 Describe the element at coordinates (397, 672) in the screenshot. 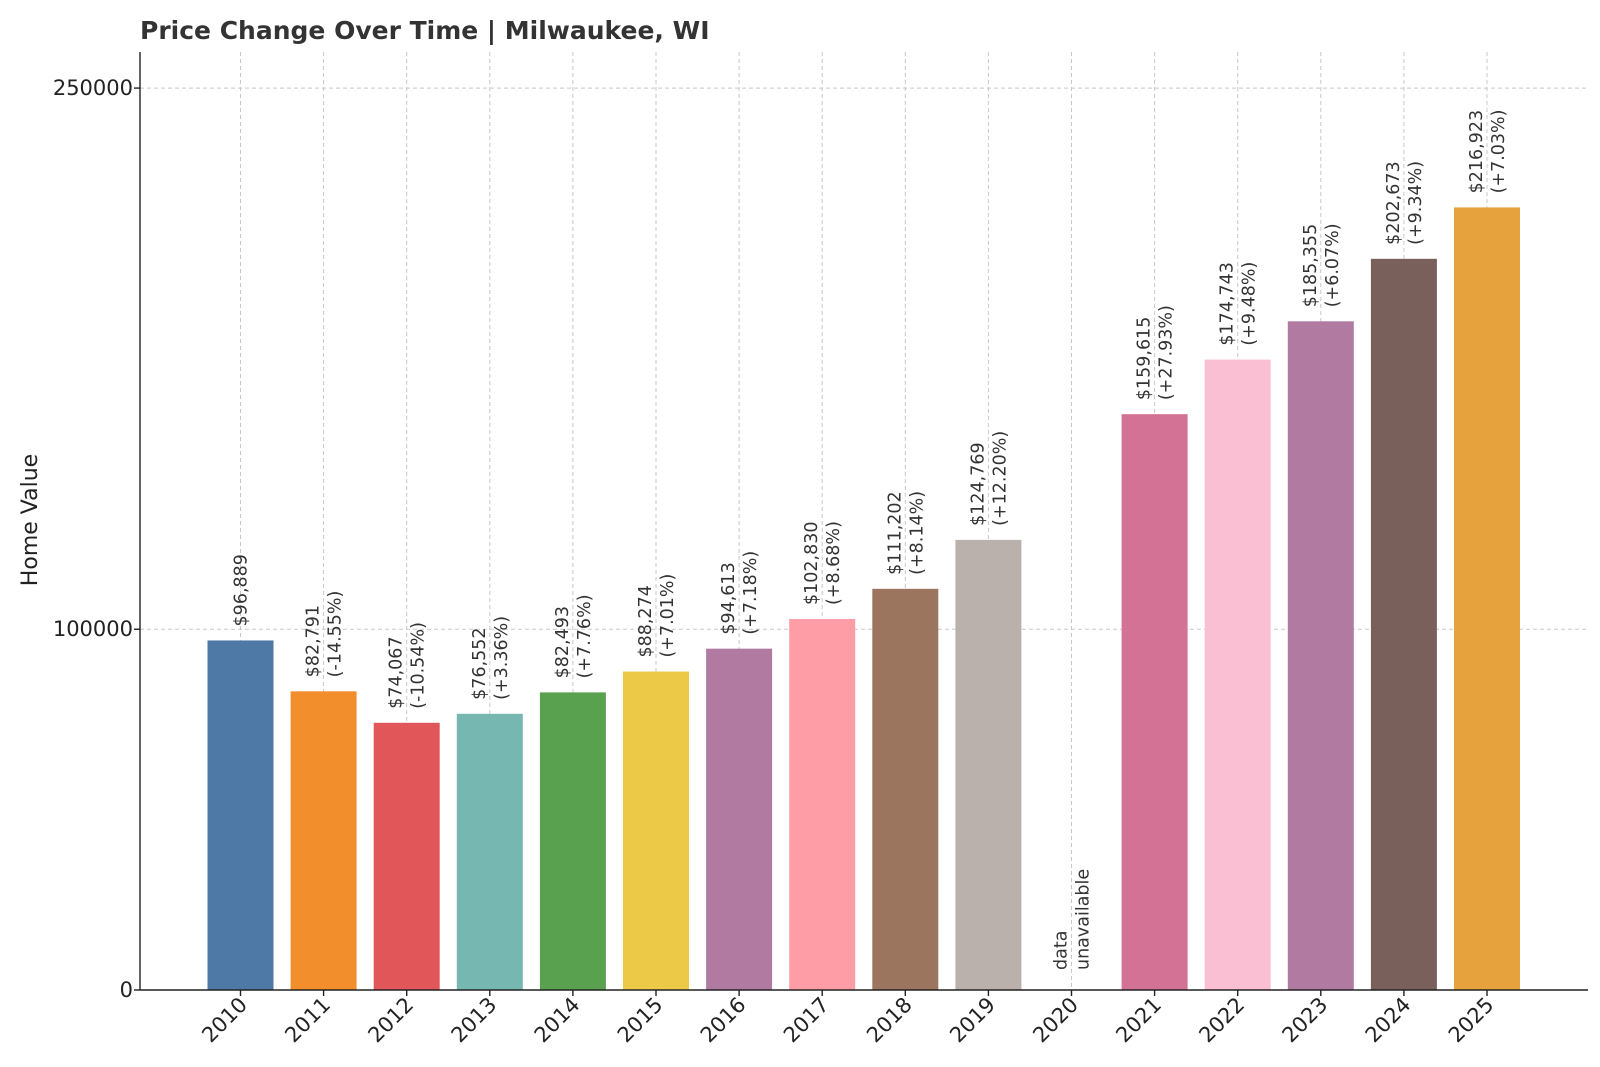

I see `value-label: $74,067` at that location.